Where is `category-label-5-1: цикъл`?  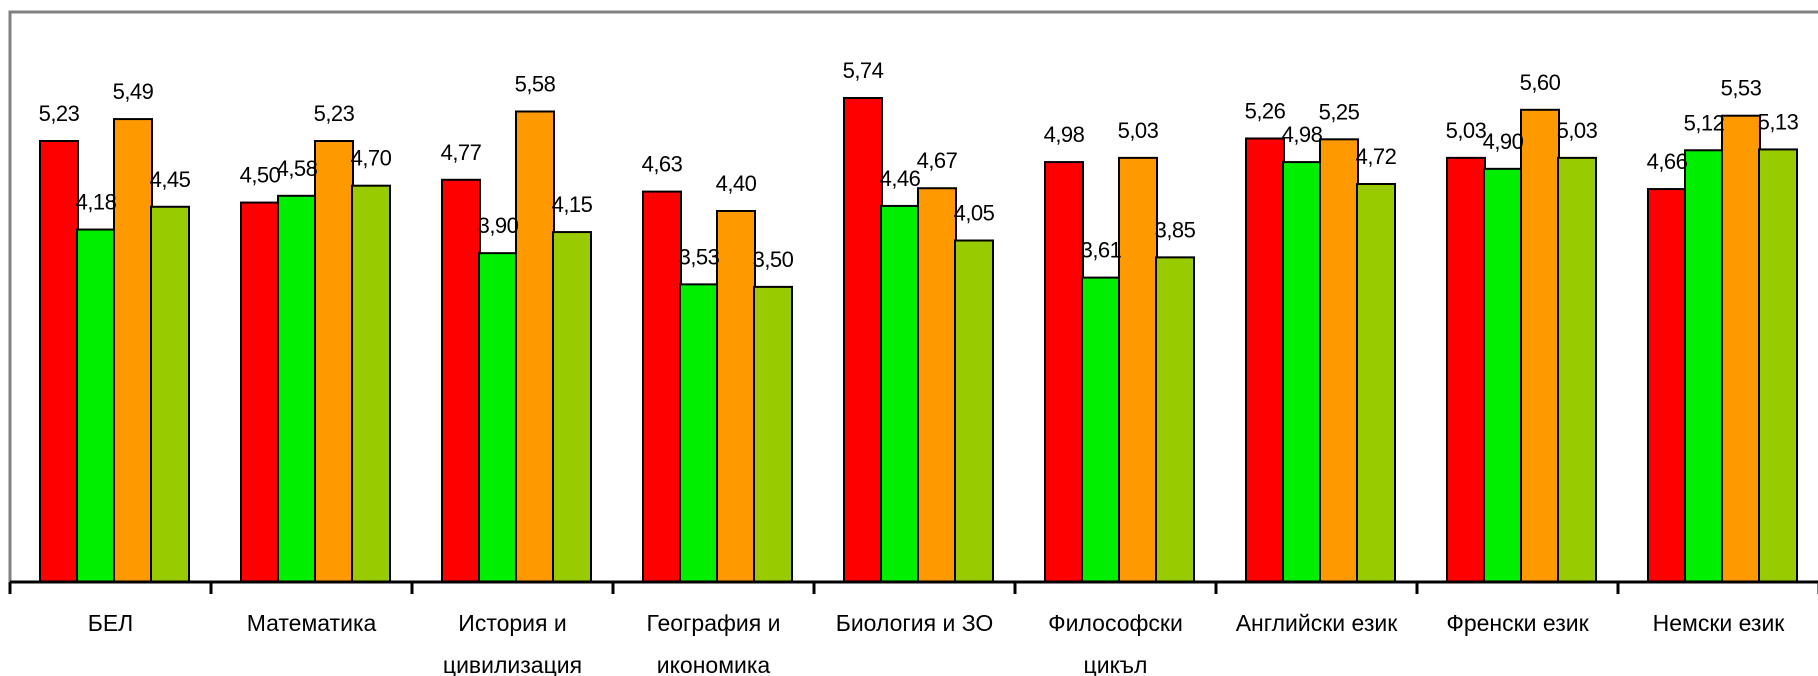 category-label-5-1: цикъл is located at coordinates (1116, 664).